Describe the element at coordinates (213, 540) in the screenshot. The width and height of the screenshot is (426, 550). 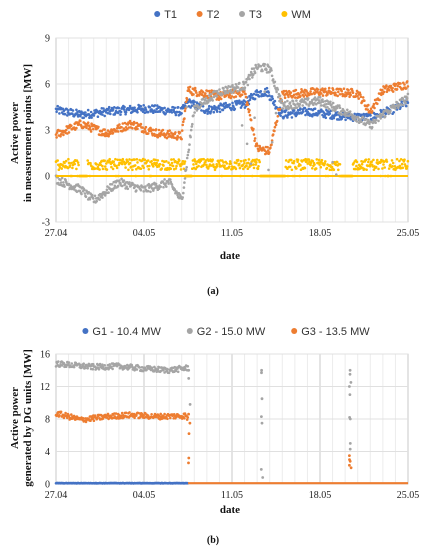
I see `panel-label-b: (b)` at that location.